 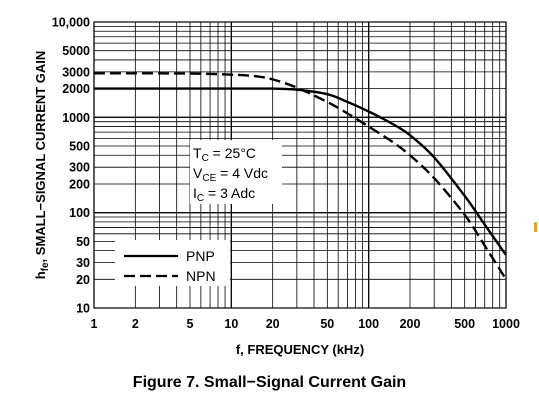 What do you see at coordinates (300, 349) in the screenshot?
I see `x-axis-label: f, FREQUENCY (kHz)` at bounding box center [300, 349].